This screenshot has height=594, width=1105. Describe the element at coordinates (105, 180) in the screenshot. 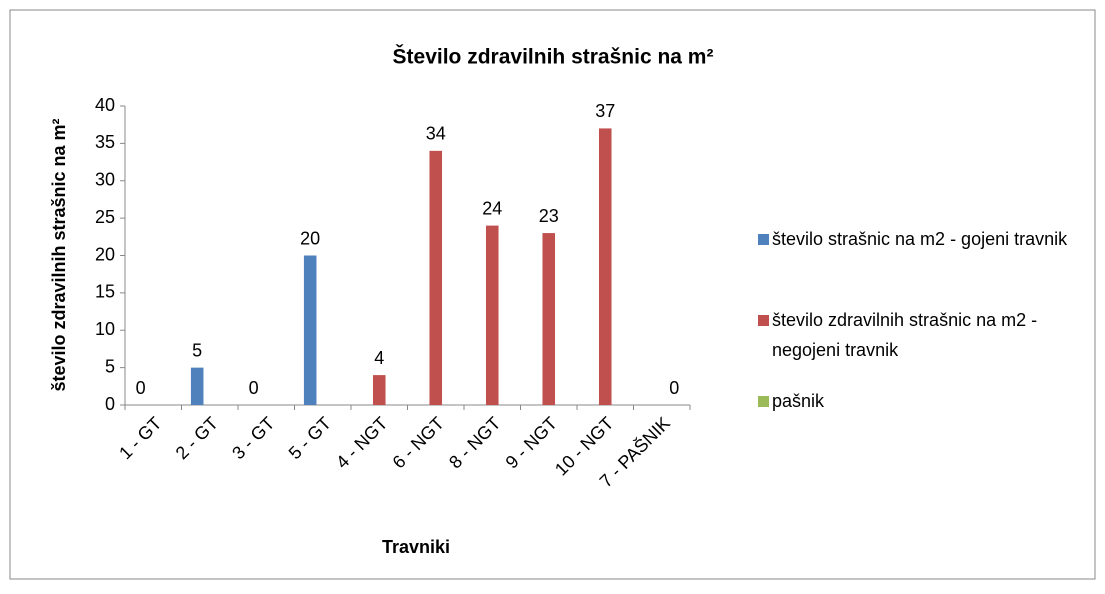

I see `y-tick-label: 30` at that location.